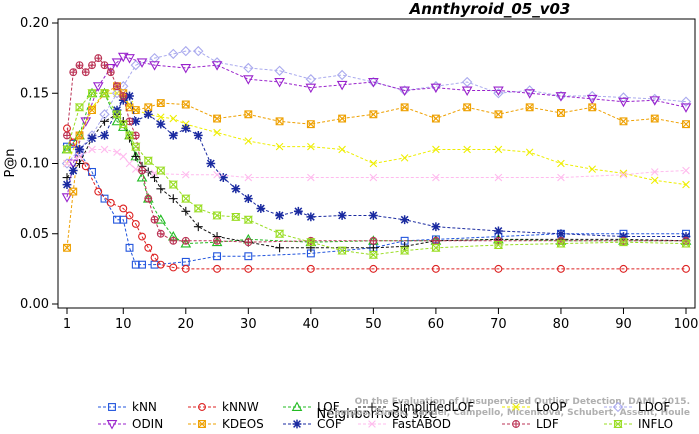 The height and width of the screenshot is (434, 699). Describe the element at coordinates (311, 407) in the screenshot. I see `legend-item-lof: LOF` at that location.